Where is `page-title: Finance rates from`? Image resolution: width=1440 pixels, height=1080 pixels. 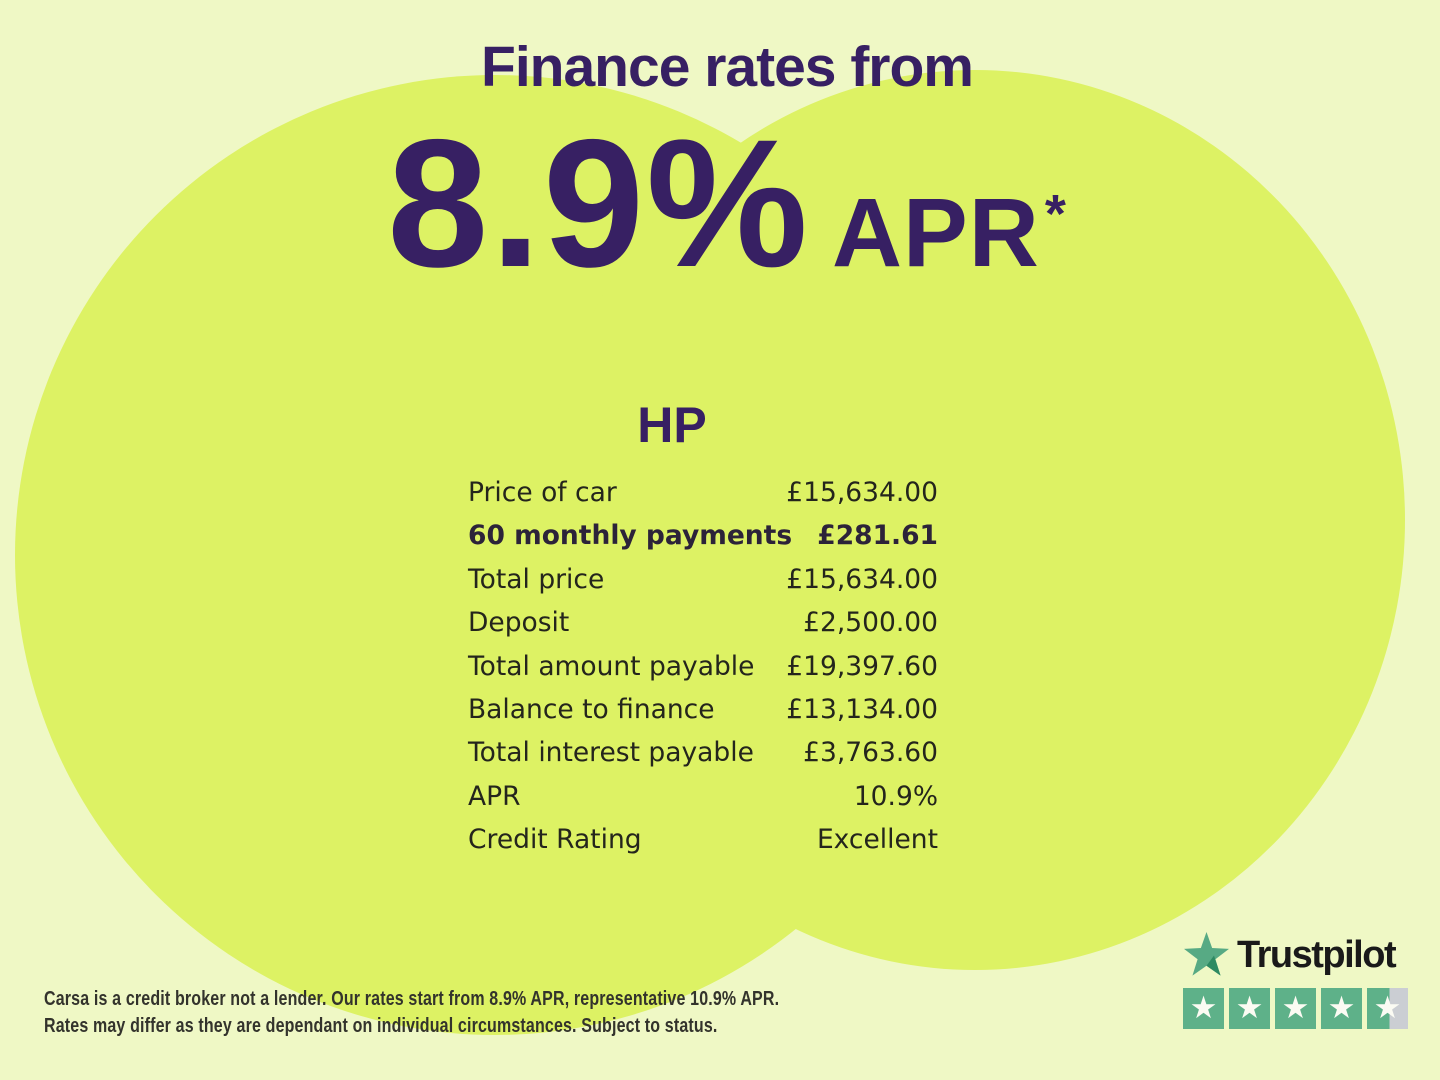
page-title: Finance rates from is located at coordinates (727, 67).